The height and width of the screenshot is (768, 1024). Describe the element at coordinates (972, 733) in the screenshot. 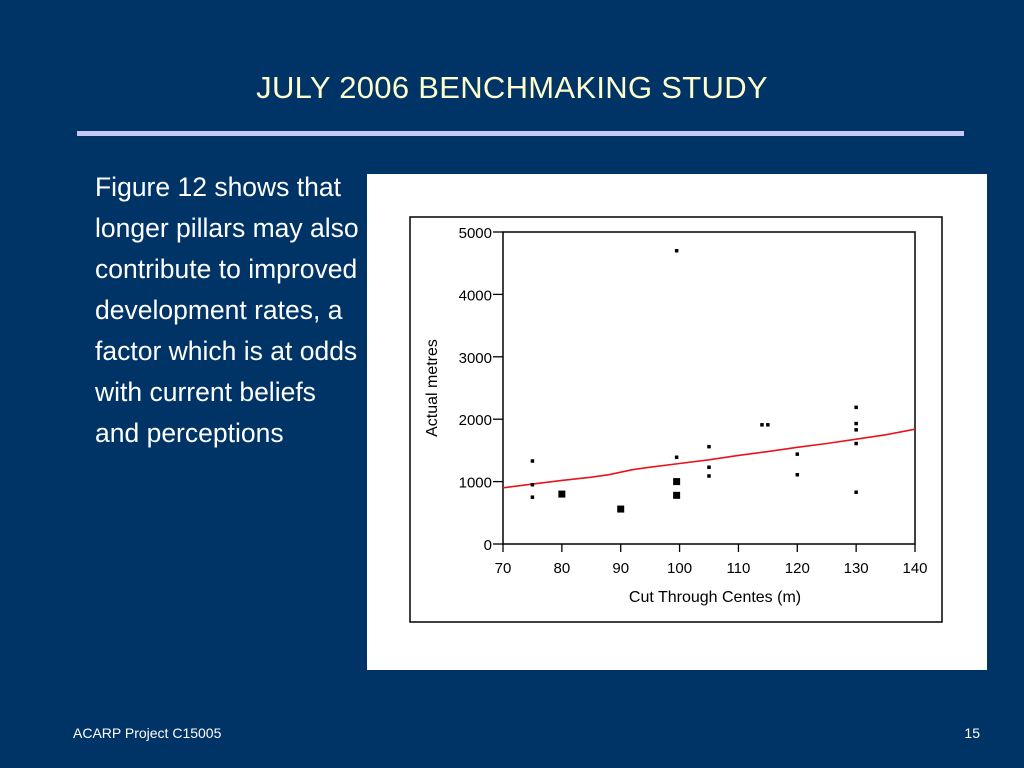

I see `page-number: 15` at that location.